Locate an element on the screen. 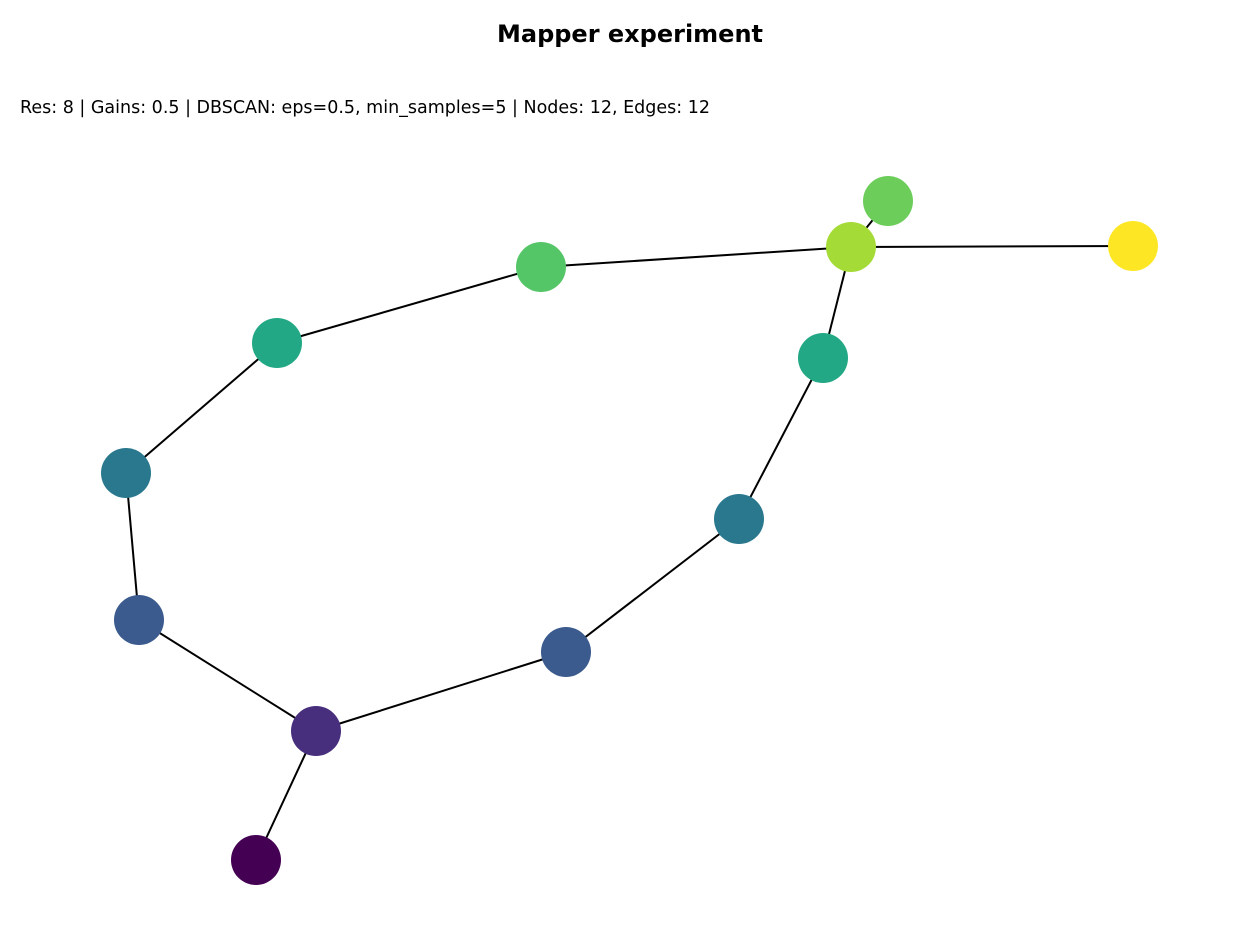  node-n3 is located at coordinates (566, 652).